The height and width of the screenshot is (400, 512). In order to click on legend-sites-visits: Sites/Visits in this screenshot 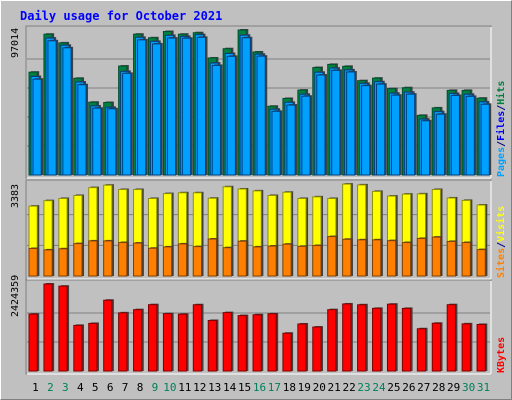, I will do `click(501, 242)`.